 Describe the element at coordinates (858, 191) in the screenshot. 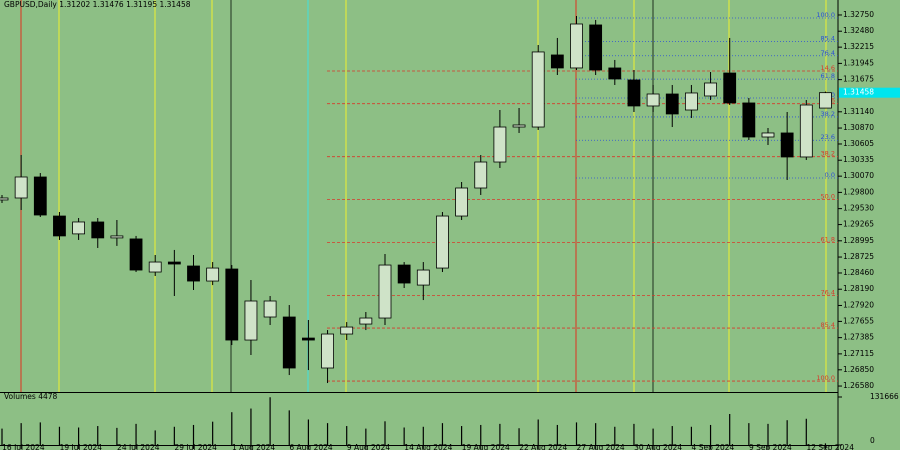

I see `y-tick-label: 1.29800` at that location.